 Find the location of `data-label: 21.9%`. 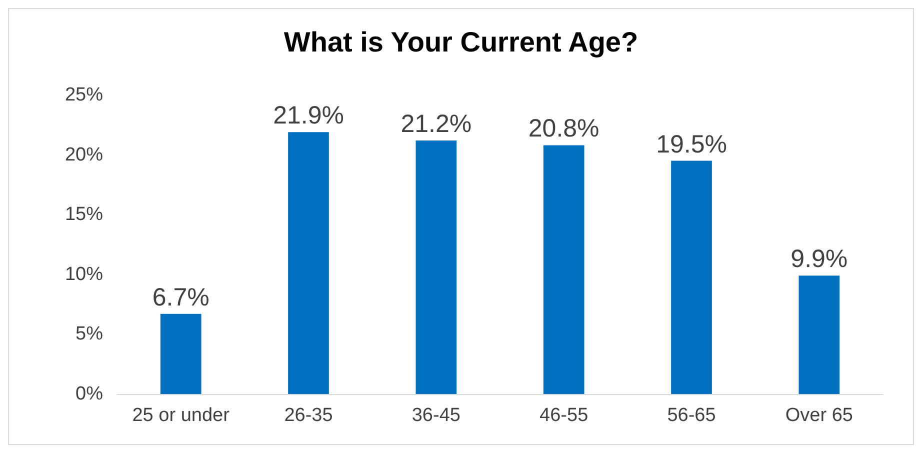

data-label: 21.9% is located at coordinates (308, 116).